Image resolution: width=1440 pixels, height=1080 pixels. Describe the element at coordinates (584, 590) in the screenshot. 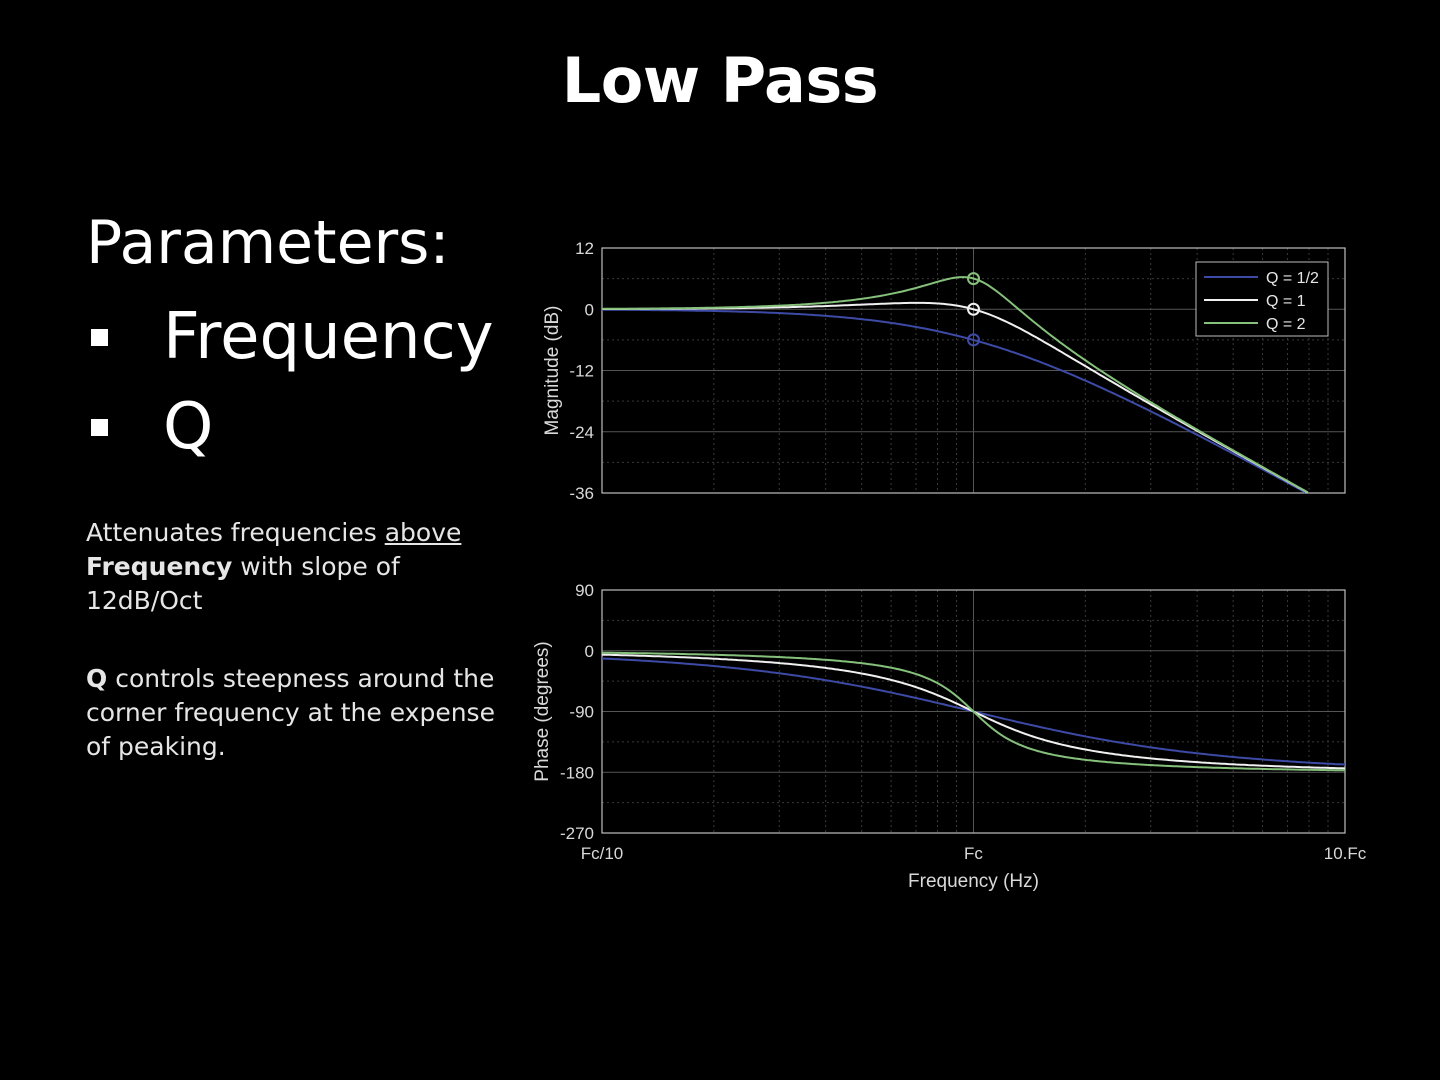

I see `phase-y-tick-label: 90` at that location.